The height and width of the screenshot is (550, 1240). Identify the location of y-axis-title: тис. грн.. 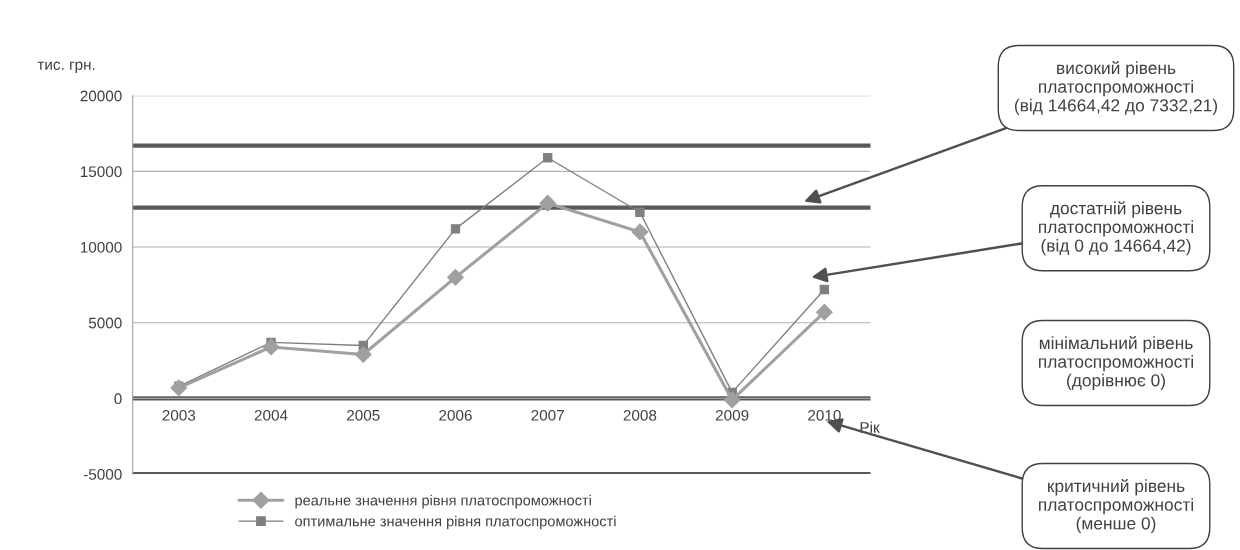
(66, 67).